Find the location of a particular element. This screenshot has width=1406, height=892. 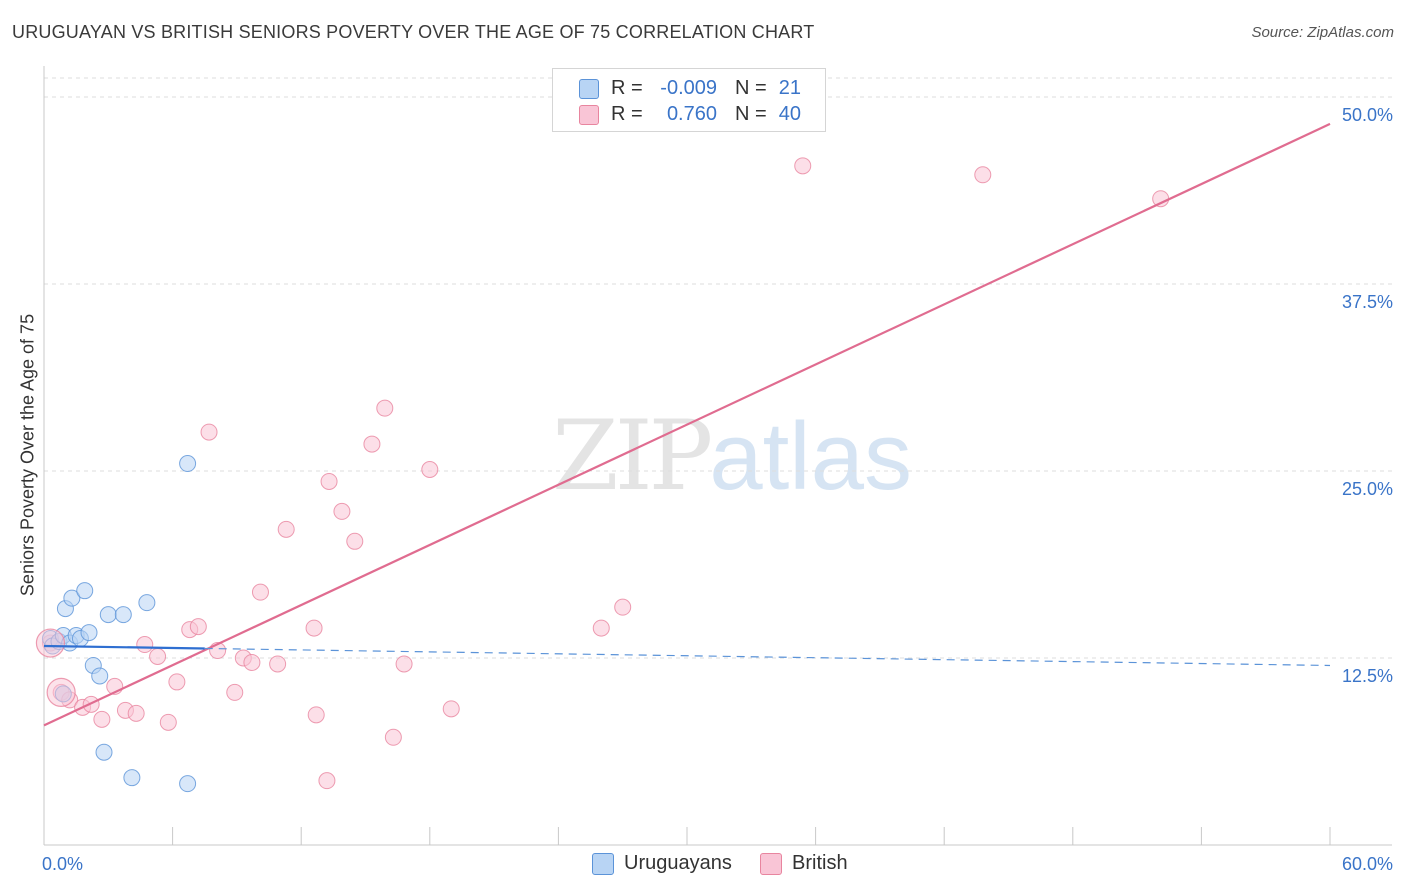

y-tick-label: 25.0% is located at coordinates (1367, 489).